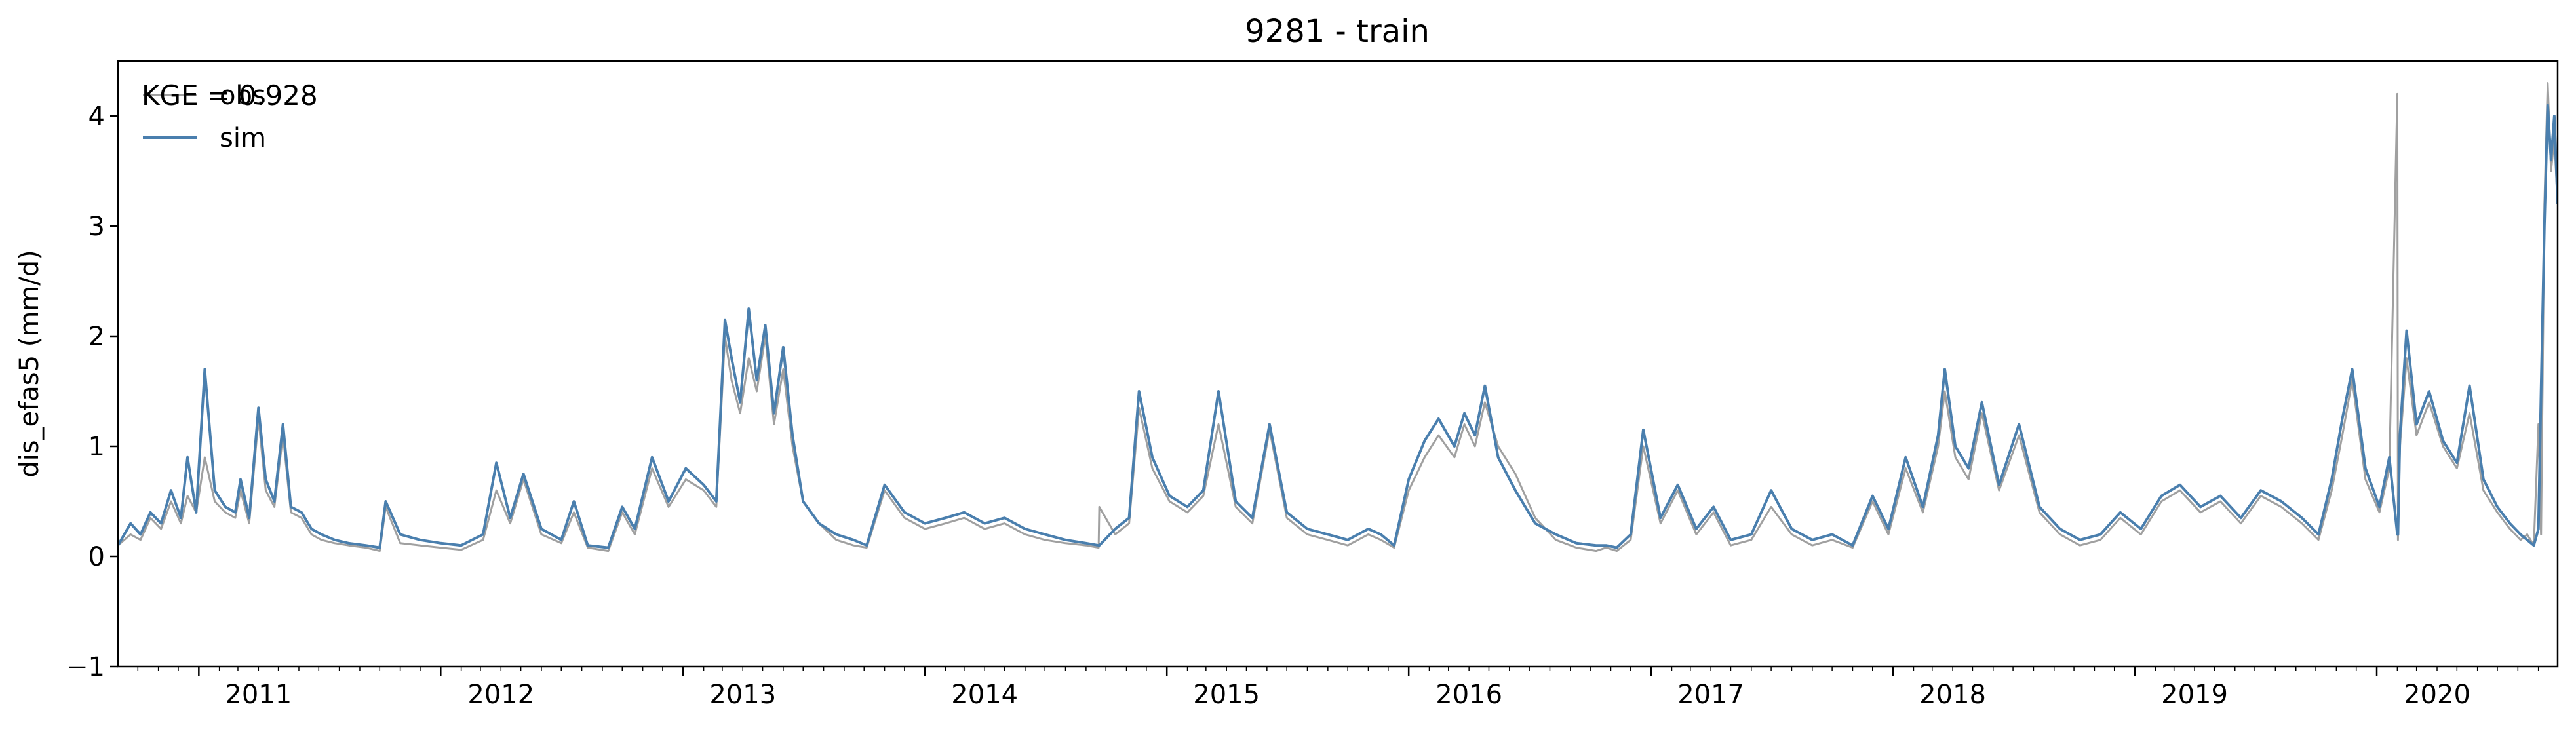 The width and height of the screenshot is (2576, 736). I want to click on x-tick-label: 2013, so click(742, 695).